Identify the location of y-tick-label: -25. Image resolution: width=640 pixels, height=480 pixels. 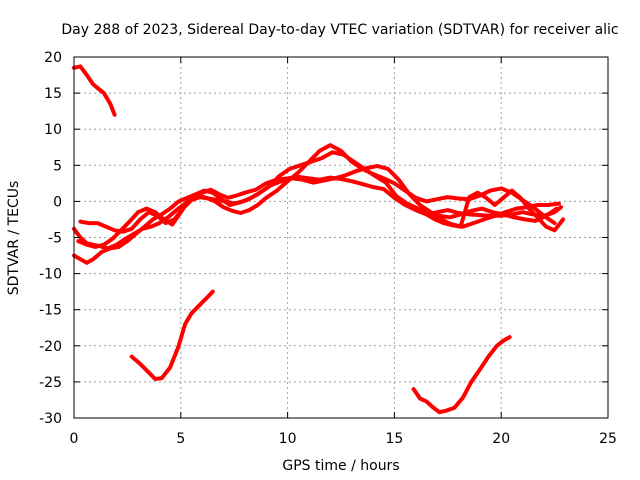
(50, 383).